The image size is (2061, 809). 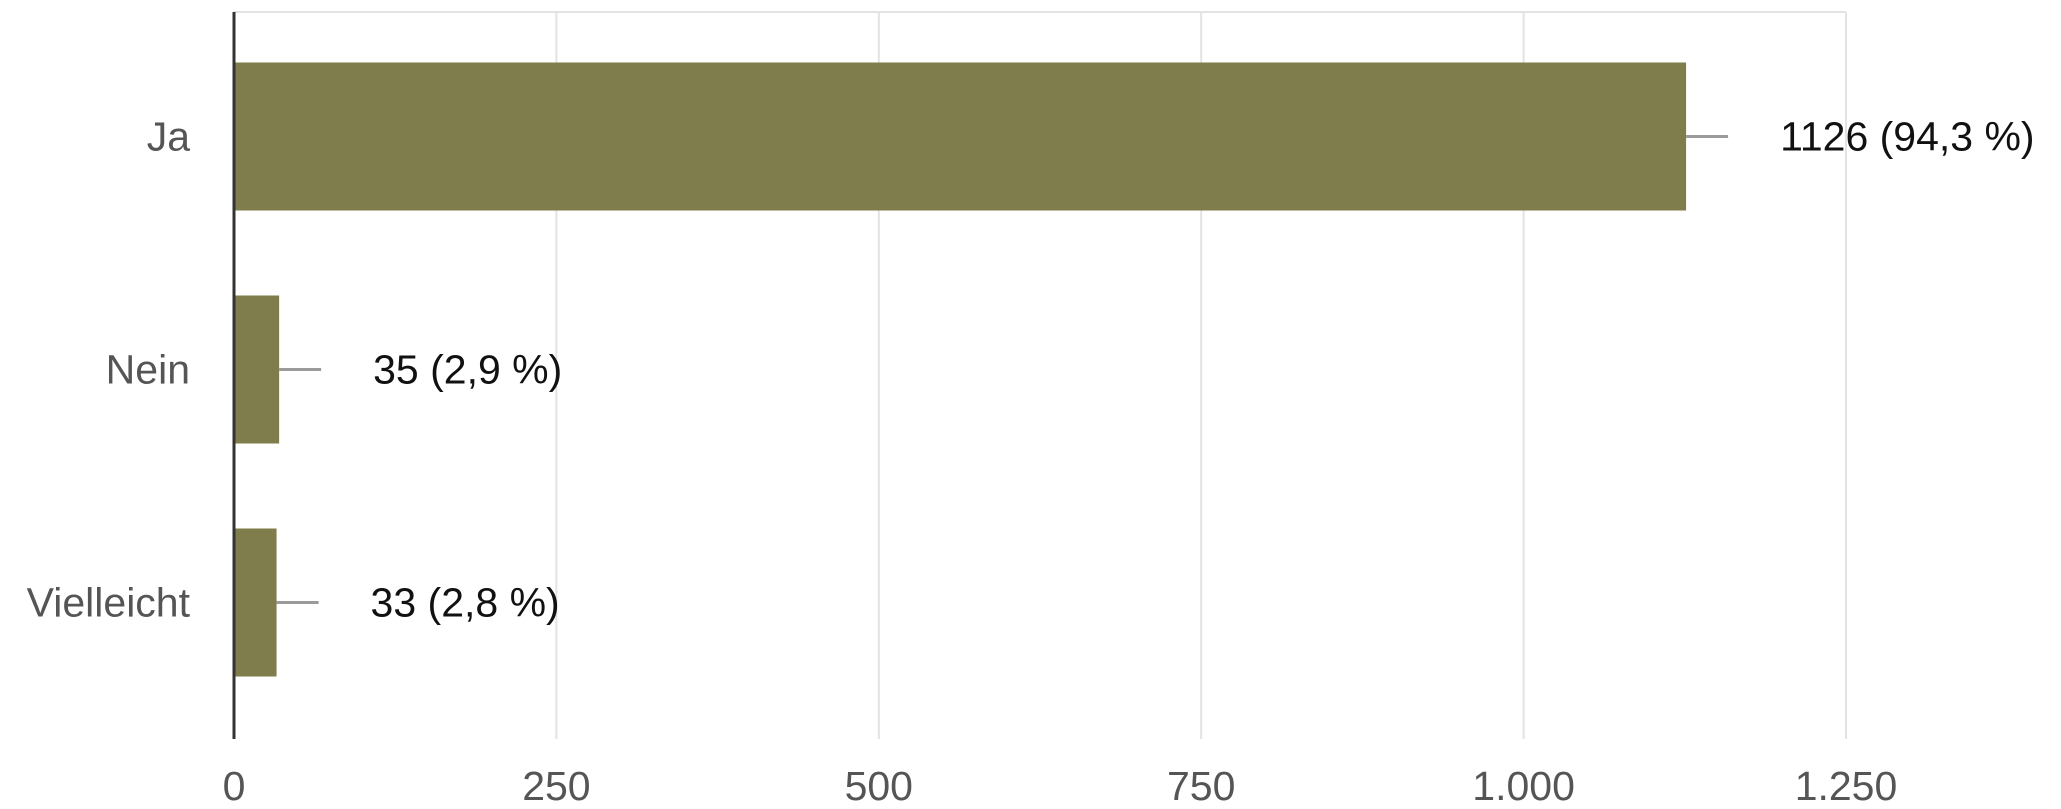 I want to click on x-tick-label: 0, so click(x=234, y=783).